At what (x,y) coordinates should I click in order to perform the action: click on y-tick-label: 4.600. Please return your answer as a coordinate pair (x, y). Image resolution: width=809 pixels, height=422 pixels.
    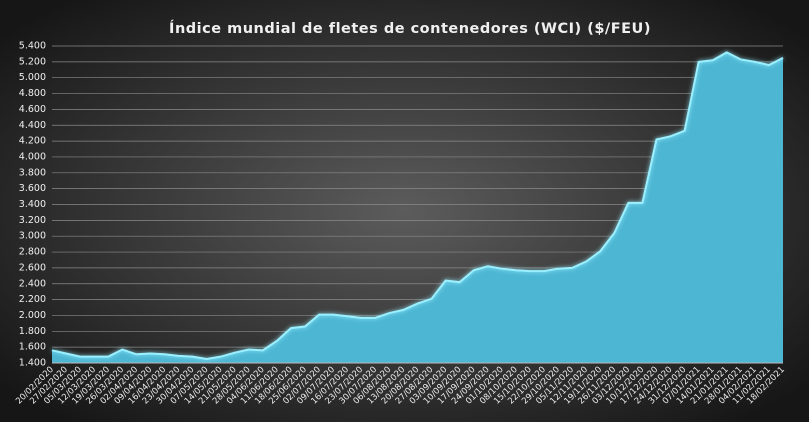
    Looking at the image, I should click on (32, 109).